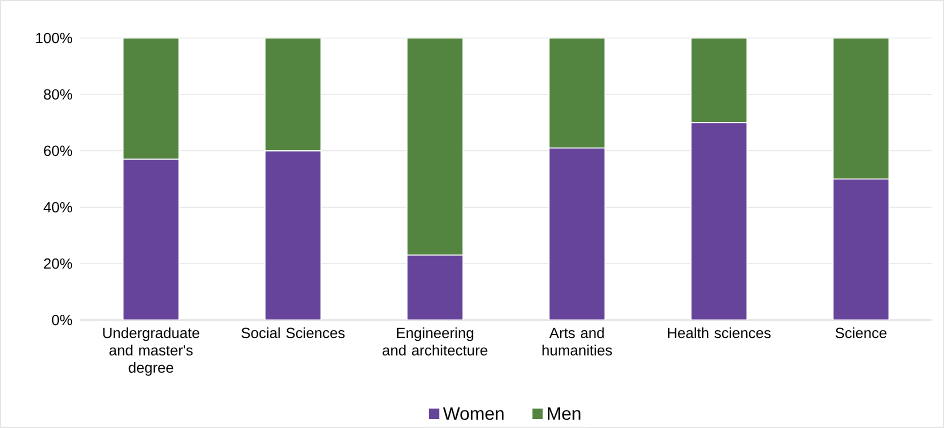 The width and height of the screenshot is (944, 428). Describe the element at coordinates (58, 94) in the screenshot. I see `y-tick-label: 80%` at that location.